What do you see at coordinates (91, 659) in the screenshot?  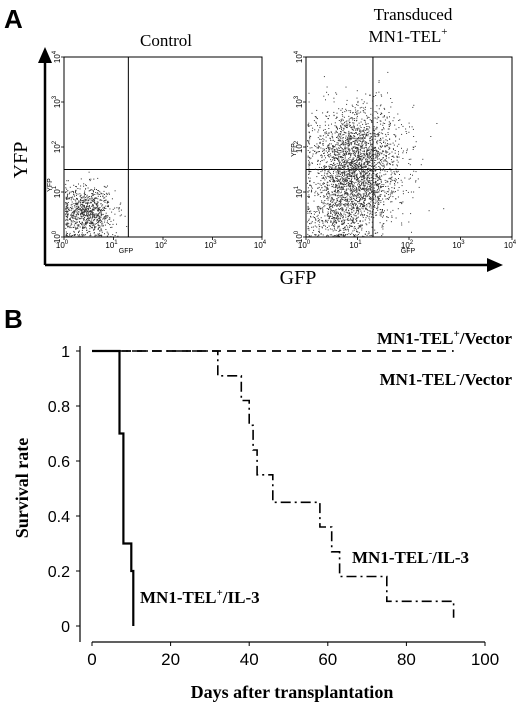 I see `x-tick-label: 0` at bounding box center [91, 659].